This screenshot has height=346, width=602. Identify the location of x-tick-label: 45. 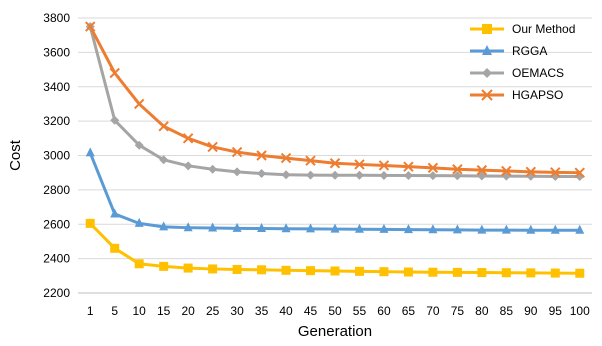
(311, 311).